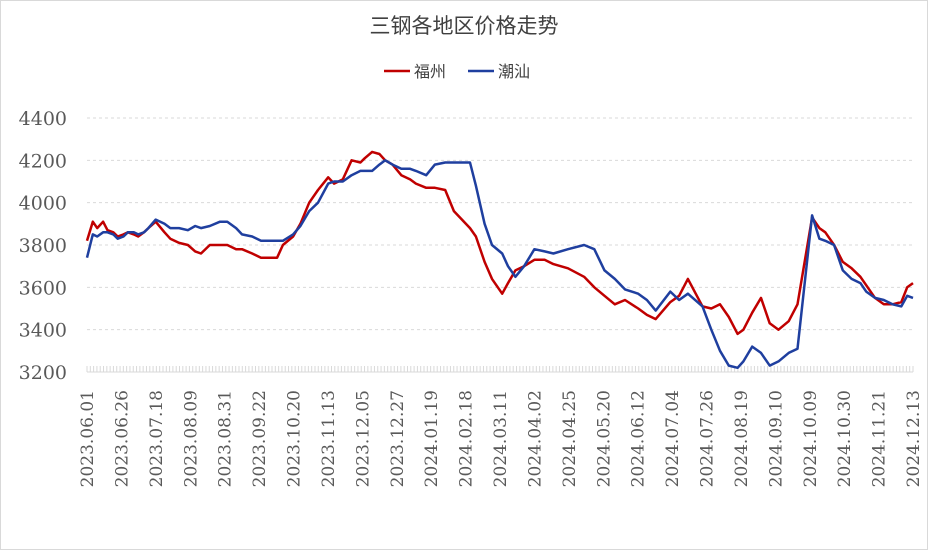  Describe the element at coordinates (811, 438) in the screenshot. I see `x-tick-label: 2024.10.09` at that location.